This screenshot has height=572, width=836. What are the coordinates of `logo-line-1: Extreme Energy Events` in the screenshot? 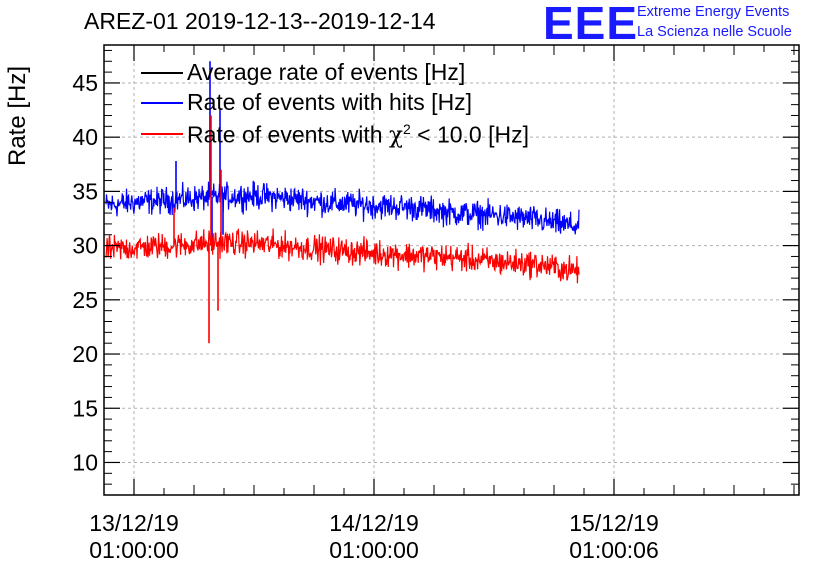 It's located at (713, 12).